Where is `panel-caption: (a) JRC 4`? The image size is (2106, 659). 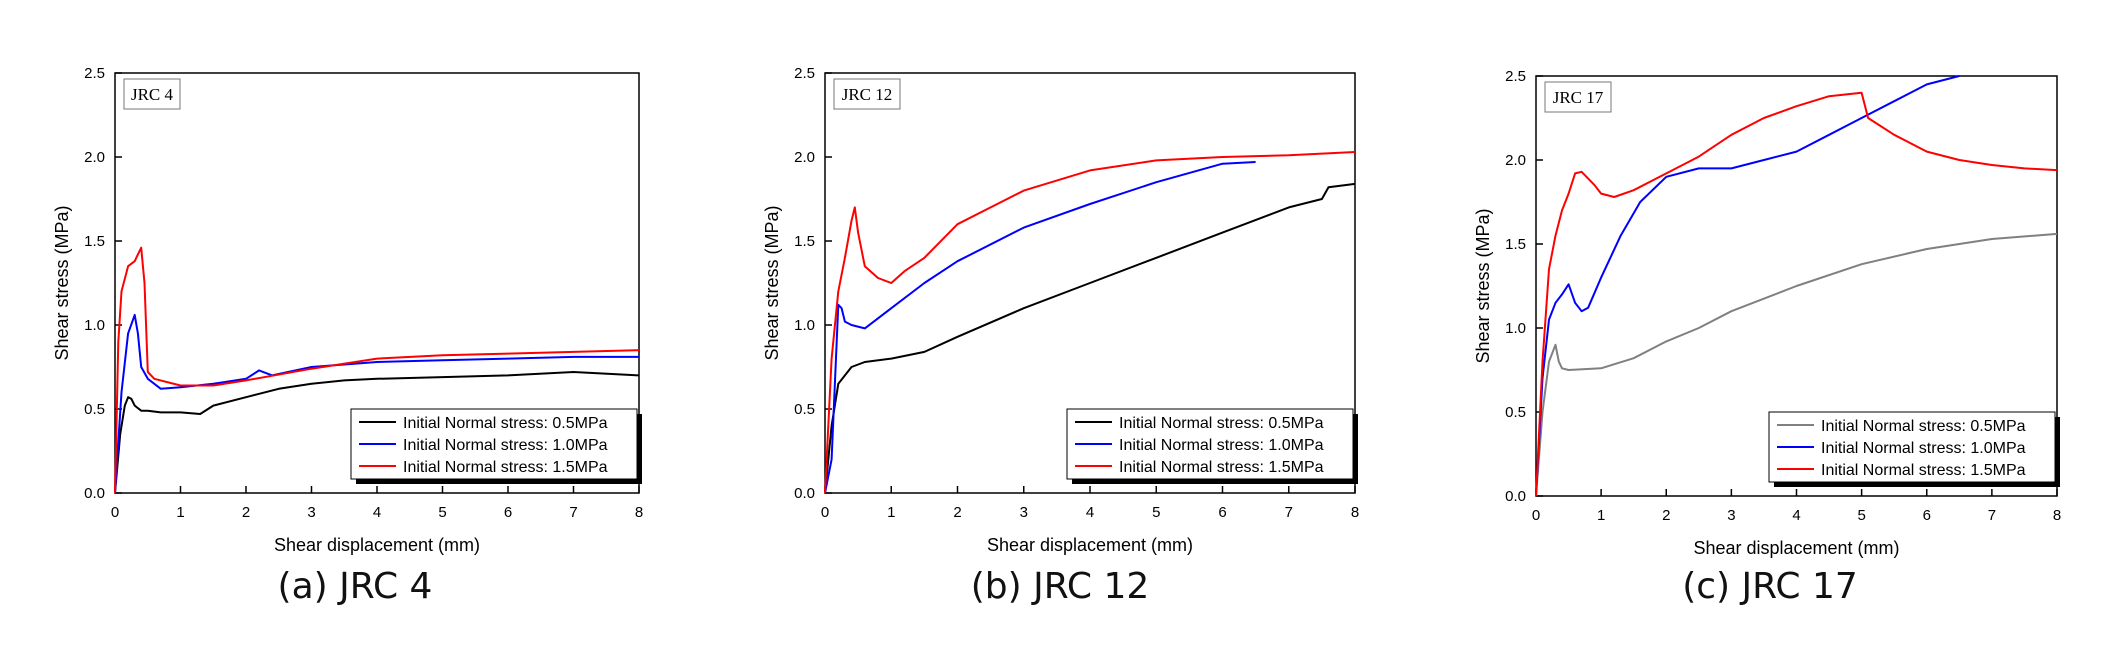 panel-caption: (a) JRC 4 is located at coordinates (355, 586).